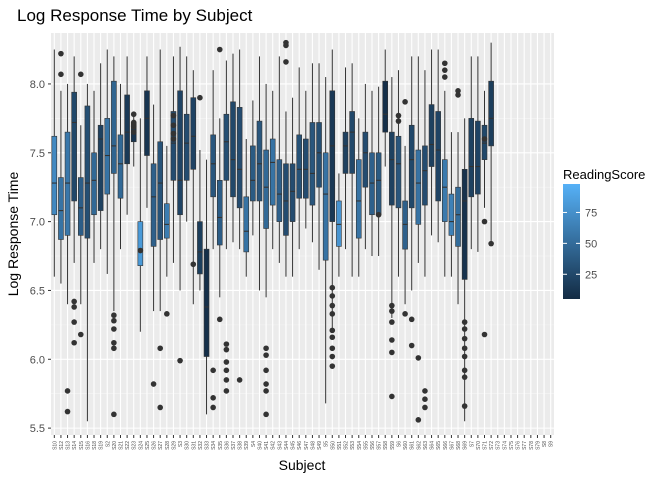 This screenshot has height=480, width=672. Describe the element at coordinates (431, 142) in the screenshot. I see `box-S64` at that location.